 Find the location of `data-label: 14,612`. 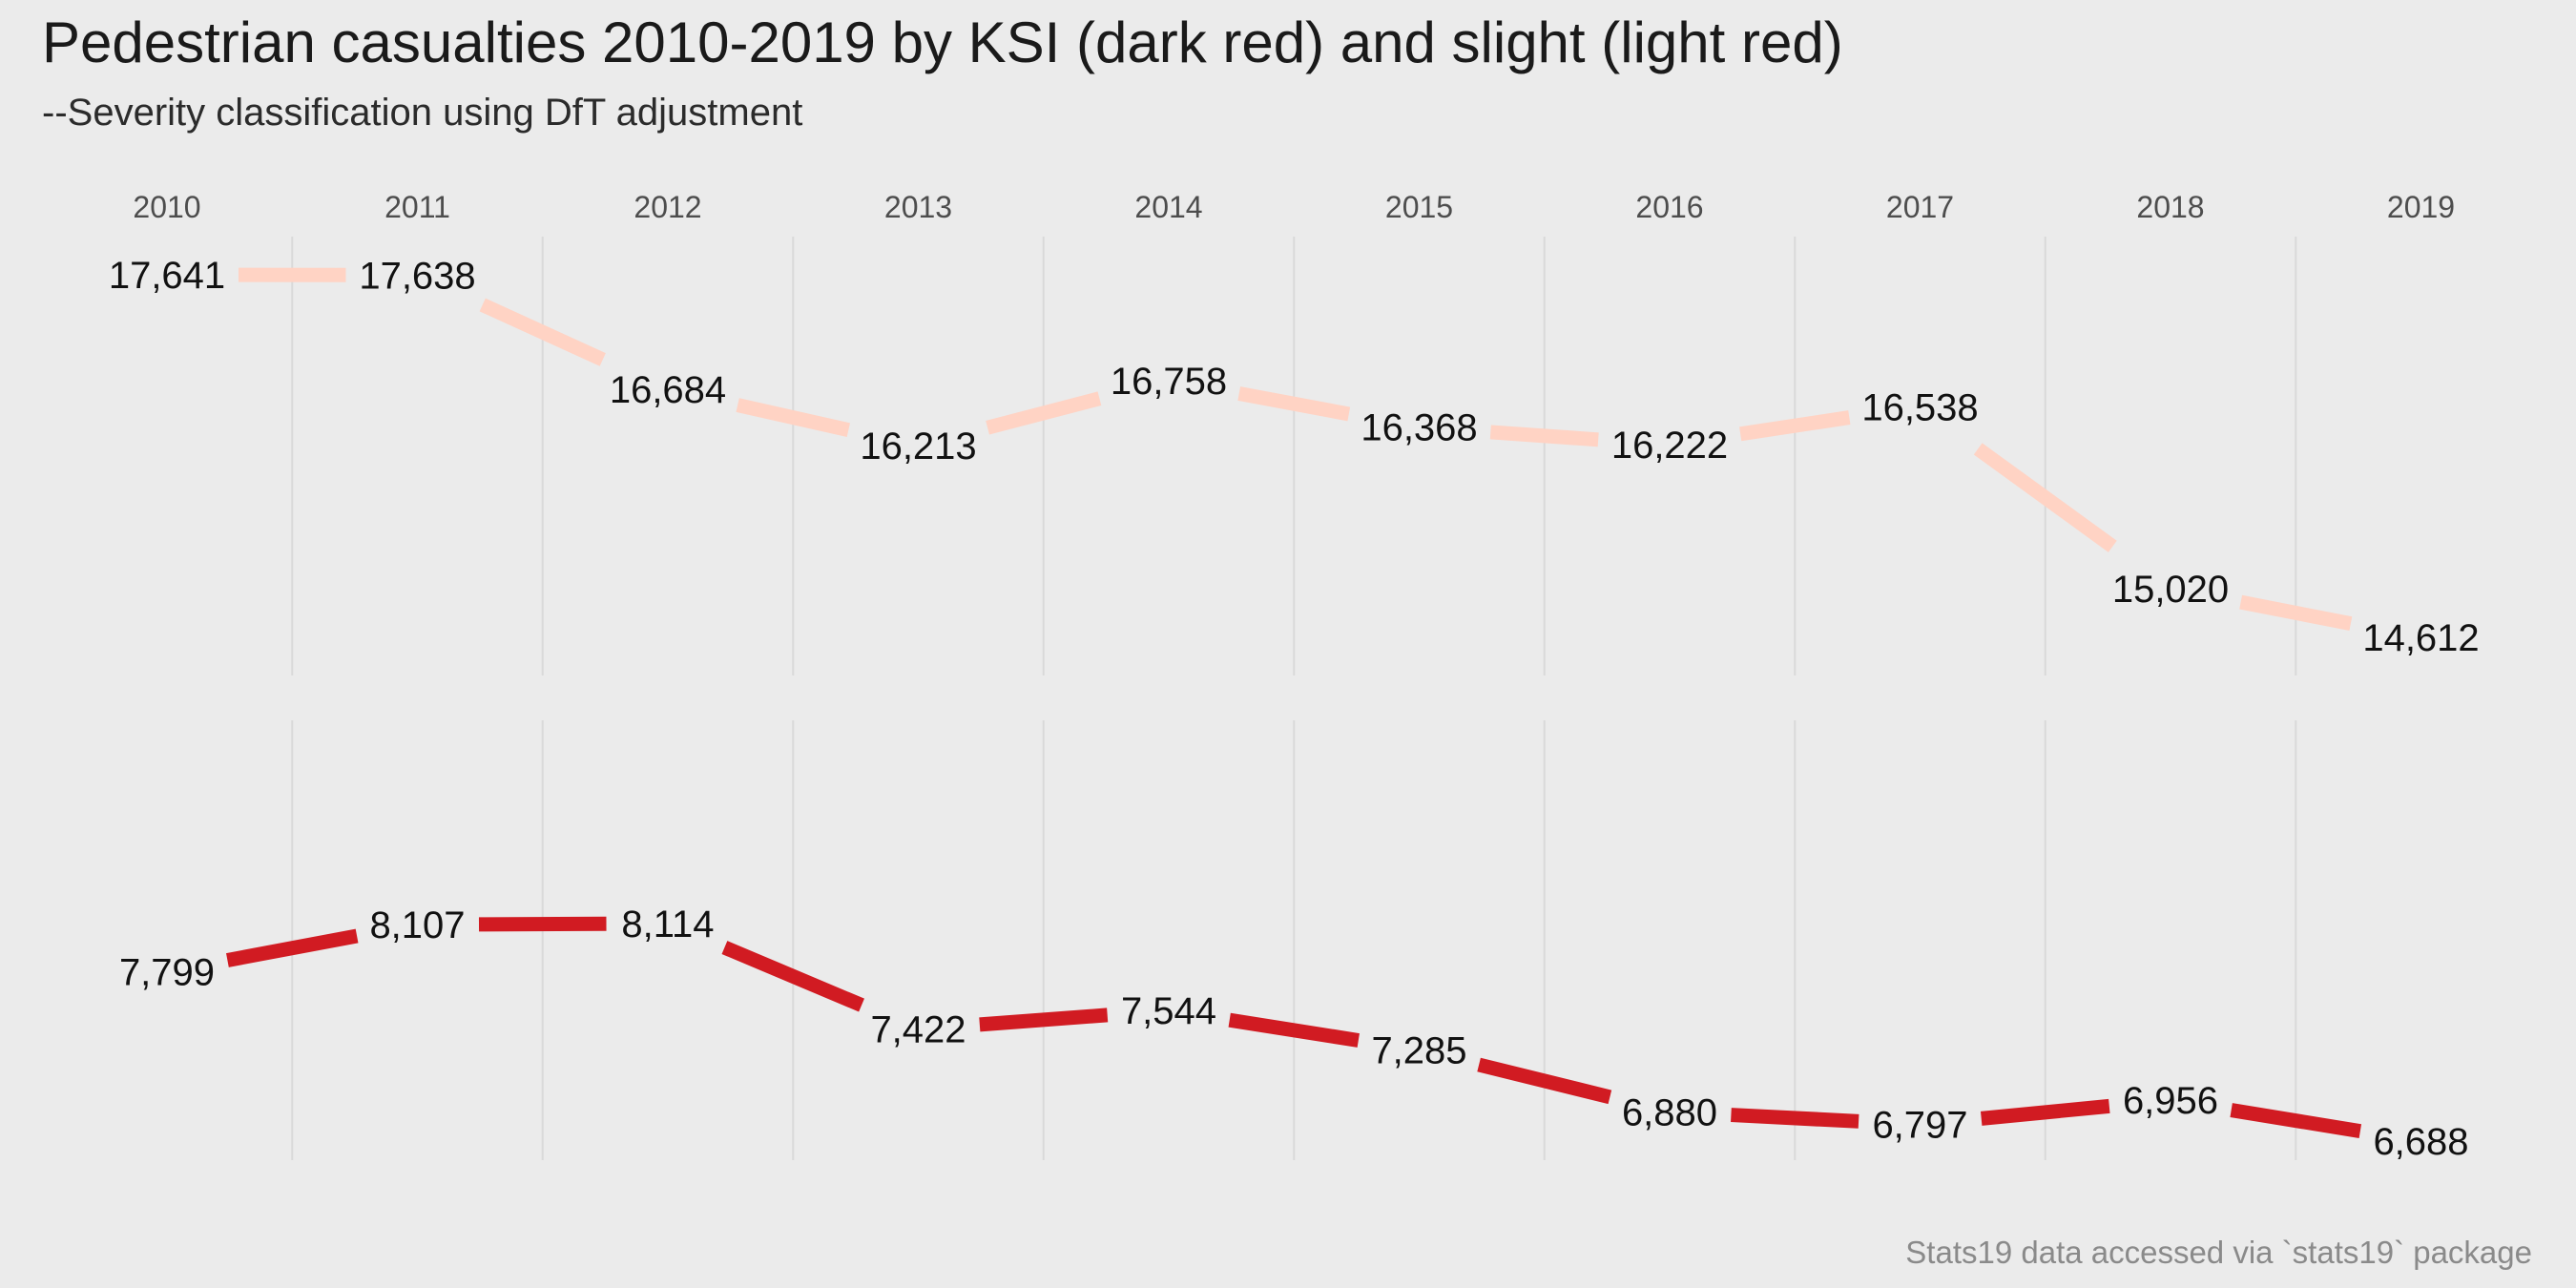

data-label: 14,612 is located at coordinates (2420, 638).